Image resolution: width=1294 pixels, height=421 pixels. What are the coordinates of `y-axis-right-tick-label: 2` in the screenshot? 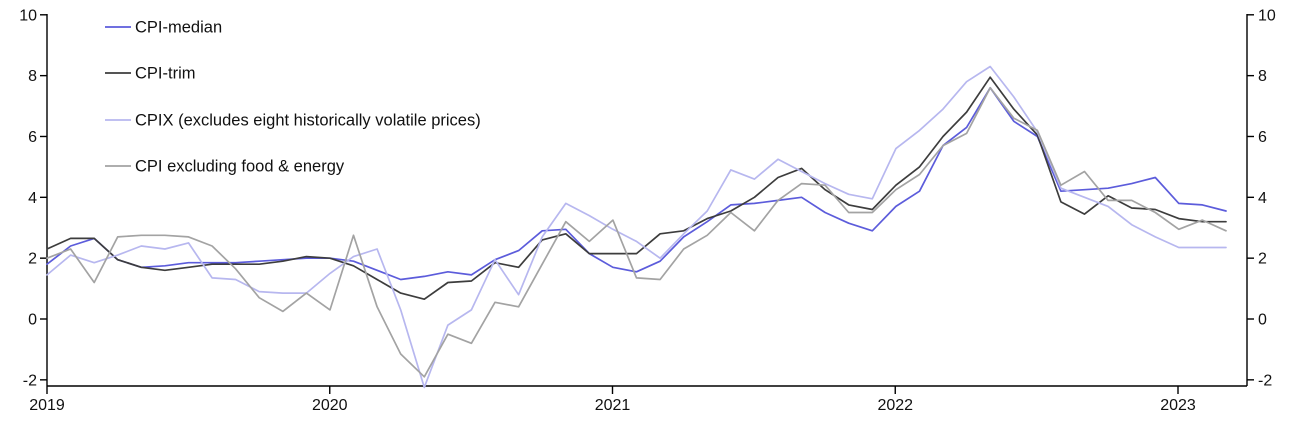 It's located at (1262, 259).